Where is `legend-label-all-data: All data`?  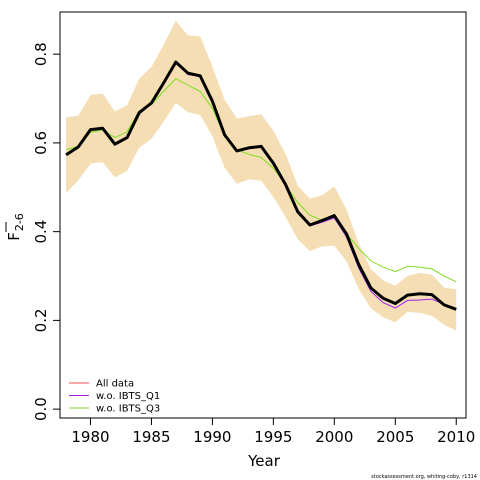 legend-label-all-data: All data is located at coordinates (115, 384).